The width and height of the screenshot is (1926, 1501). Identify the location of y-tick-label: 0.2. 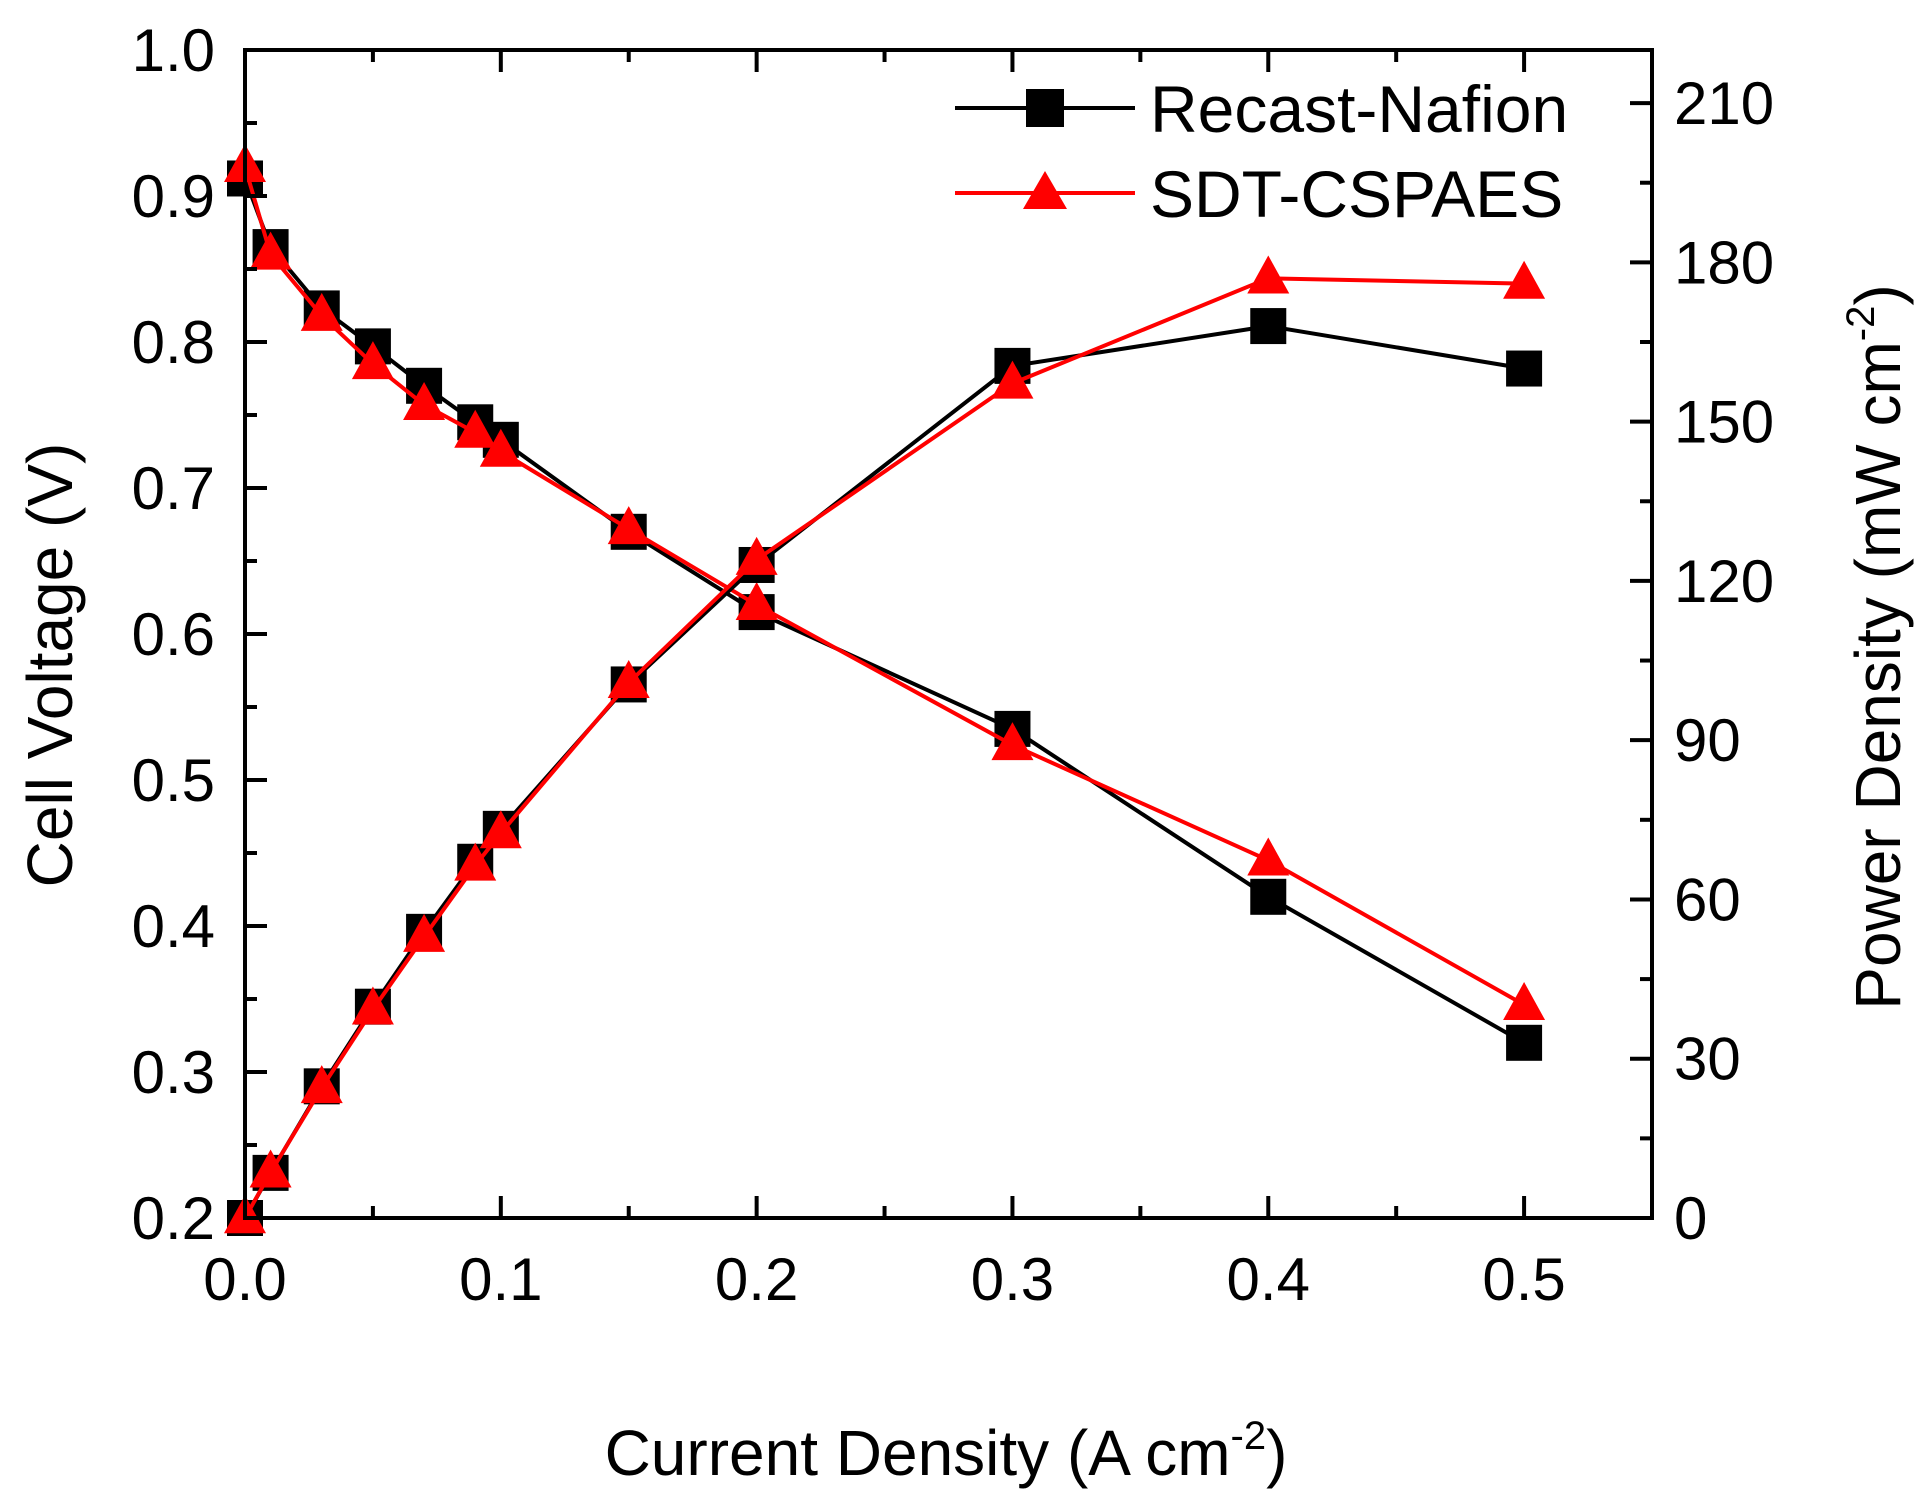
(173, 1218).